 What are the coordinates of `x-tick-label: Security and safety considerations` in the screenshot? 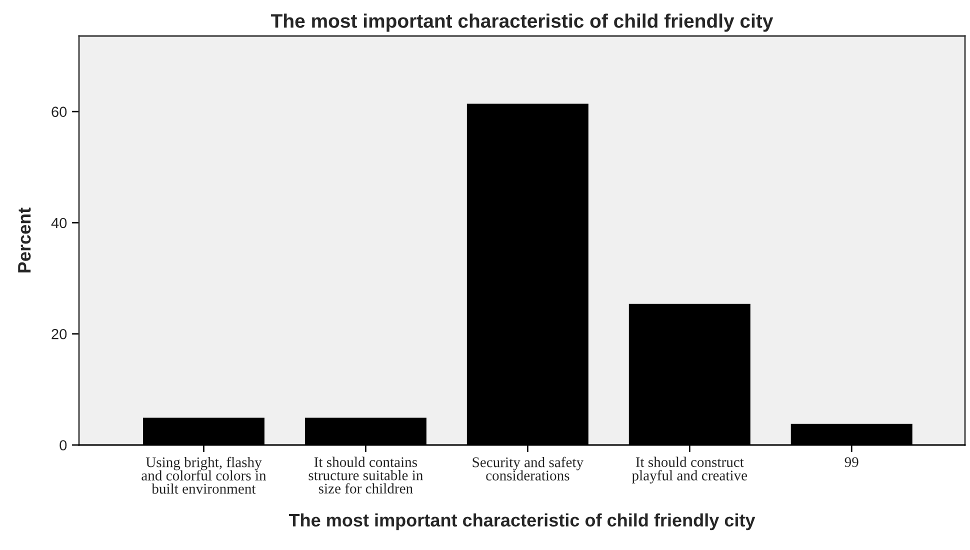 It's located at (528, 468).